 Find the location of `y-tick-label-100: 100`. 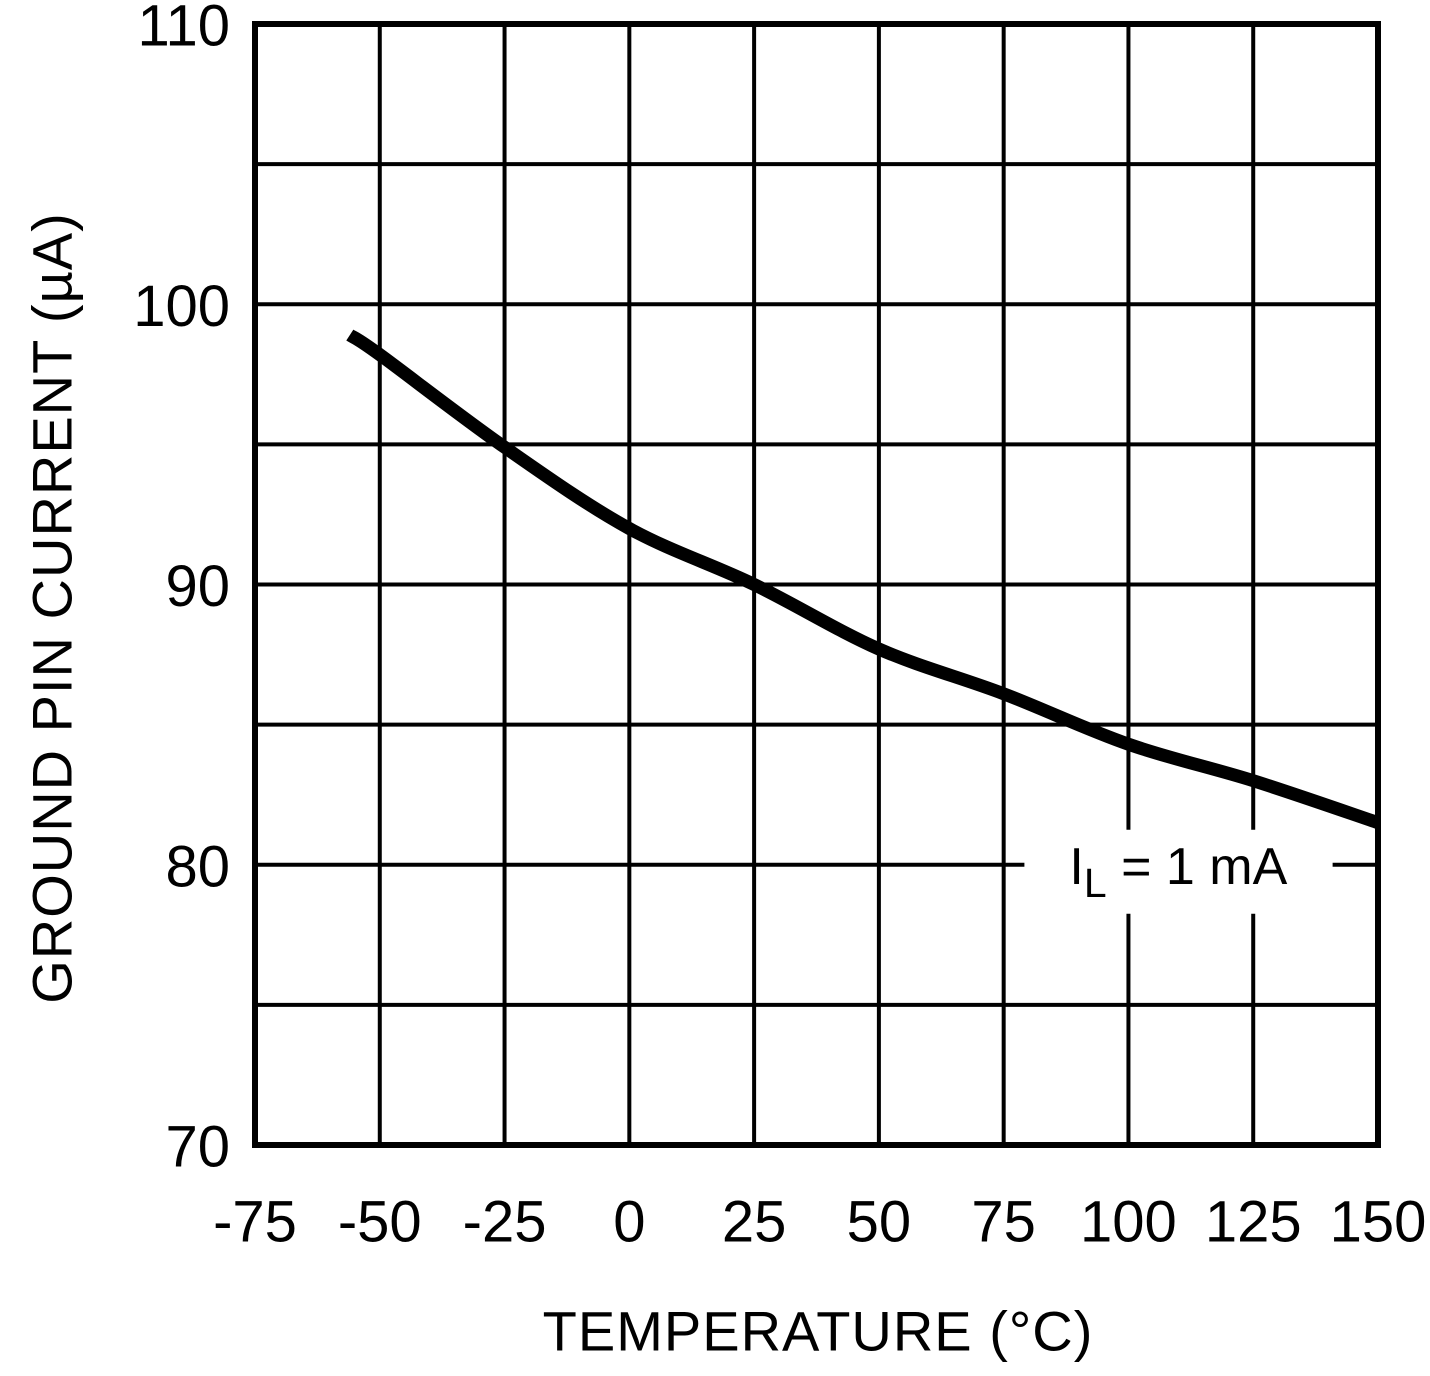

y-tick-label-100: 100 is located at coordinates (181, 306).